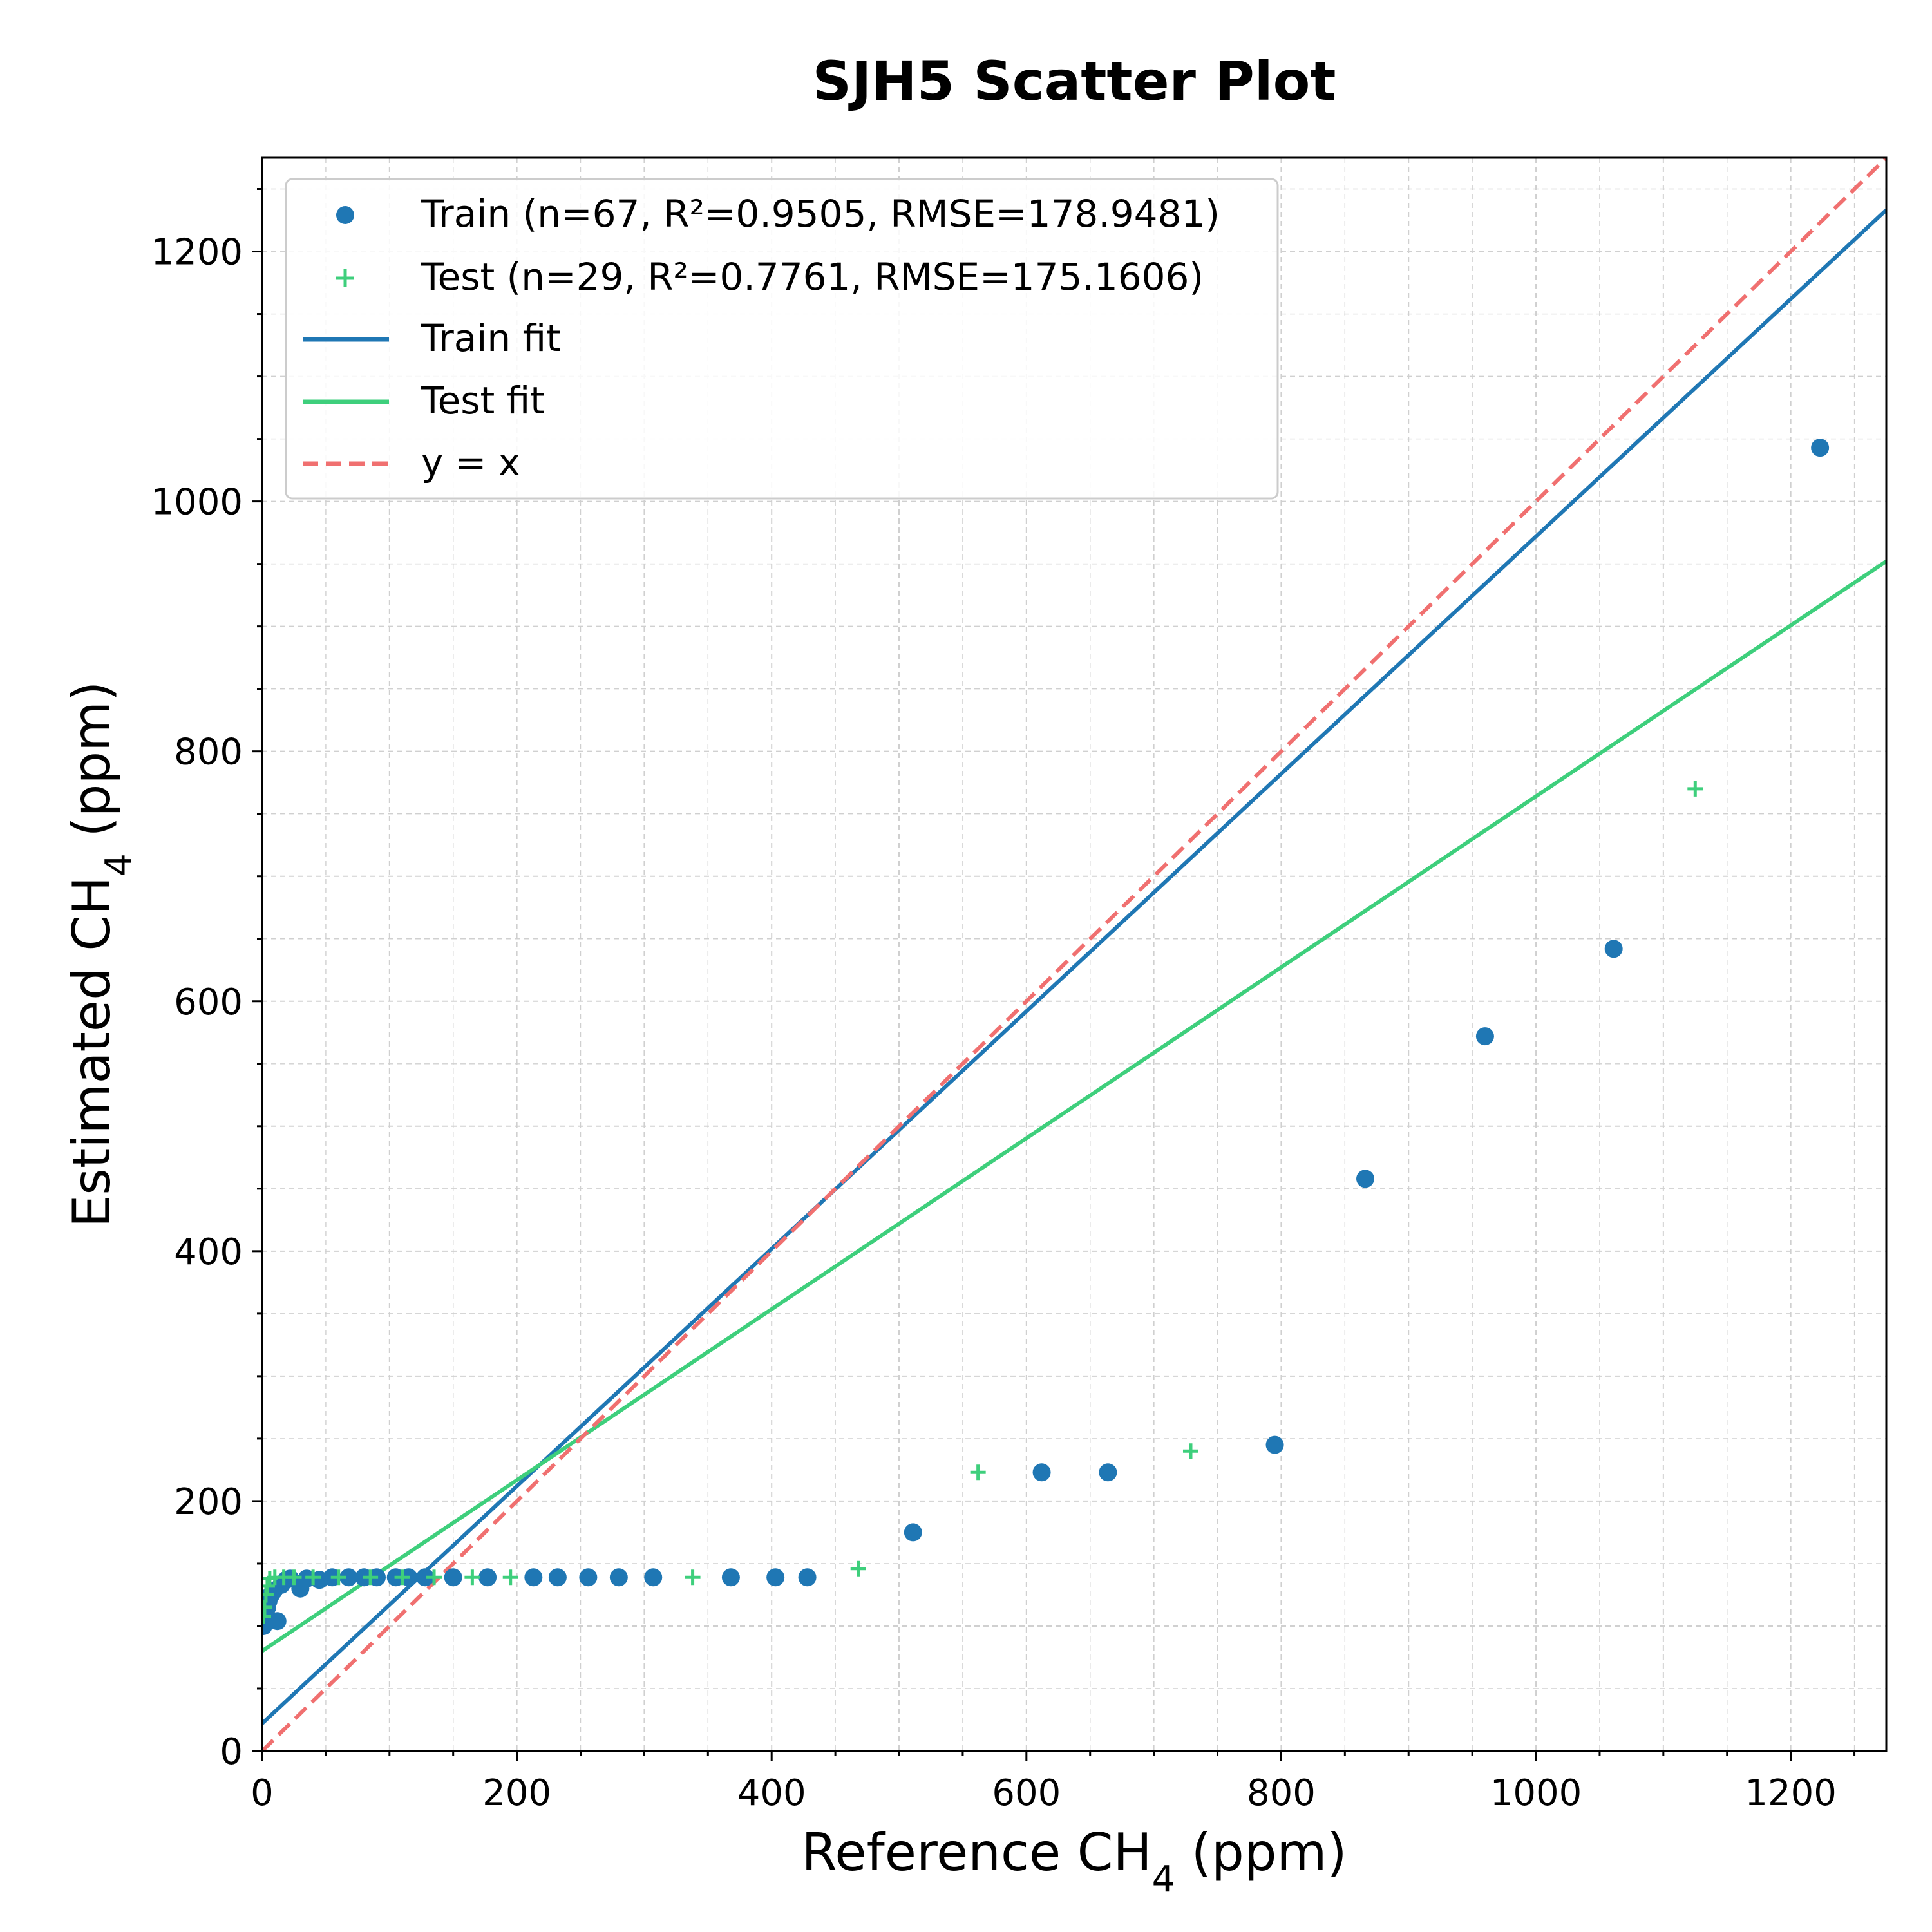 This screenshot has width=1932, height=1932. What do you see at coordinates (232, 1752) in the screenshot?
I see `y-tick-label: 0` at bounding box center [232, 1752].